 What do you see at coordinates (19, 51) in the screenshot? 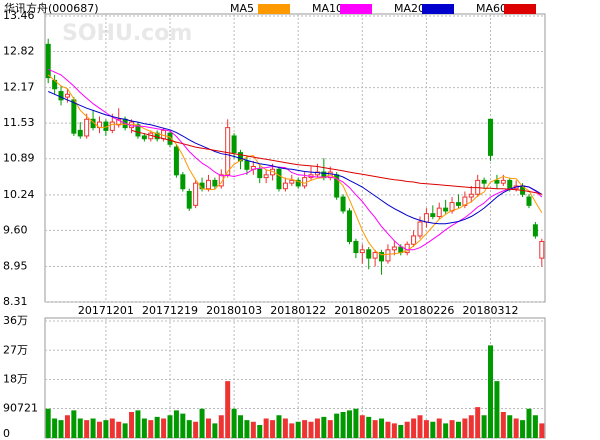
I see `y-tick-label: 12.82` at bounding box center [19, 51].